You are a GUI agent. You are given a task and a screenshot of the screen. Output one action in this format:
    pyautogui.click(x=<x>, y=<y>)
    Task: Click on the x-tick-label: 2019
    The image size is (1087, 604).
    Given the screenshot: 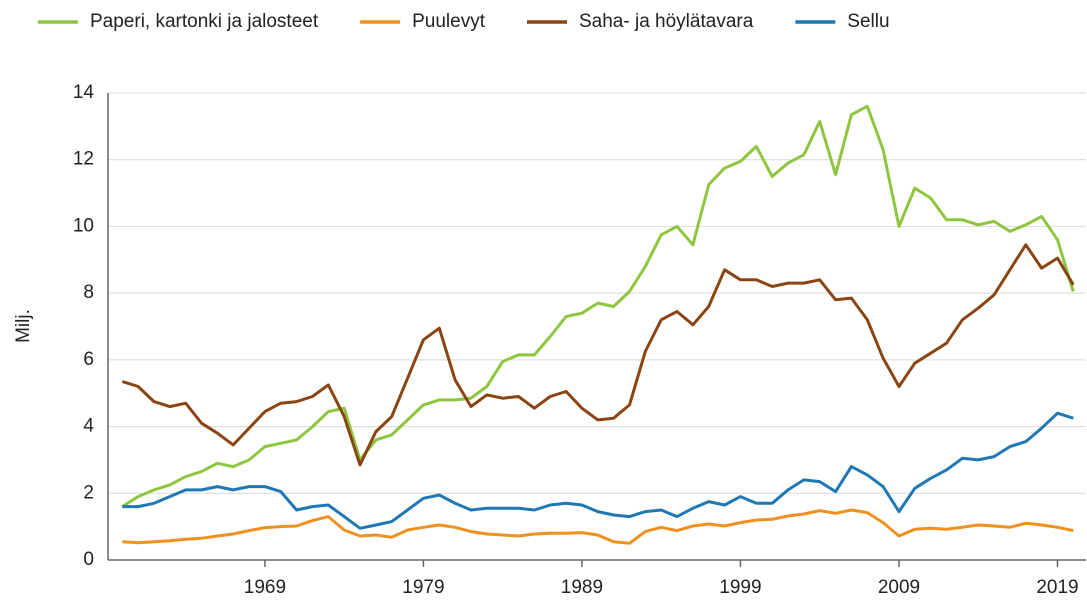 What is the action you would take?
    pyautogui.click(x=1057, y=587)
    